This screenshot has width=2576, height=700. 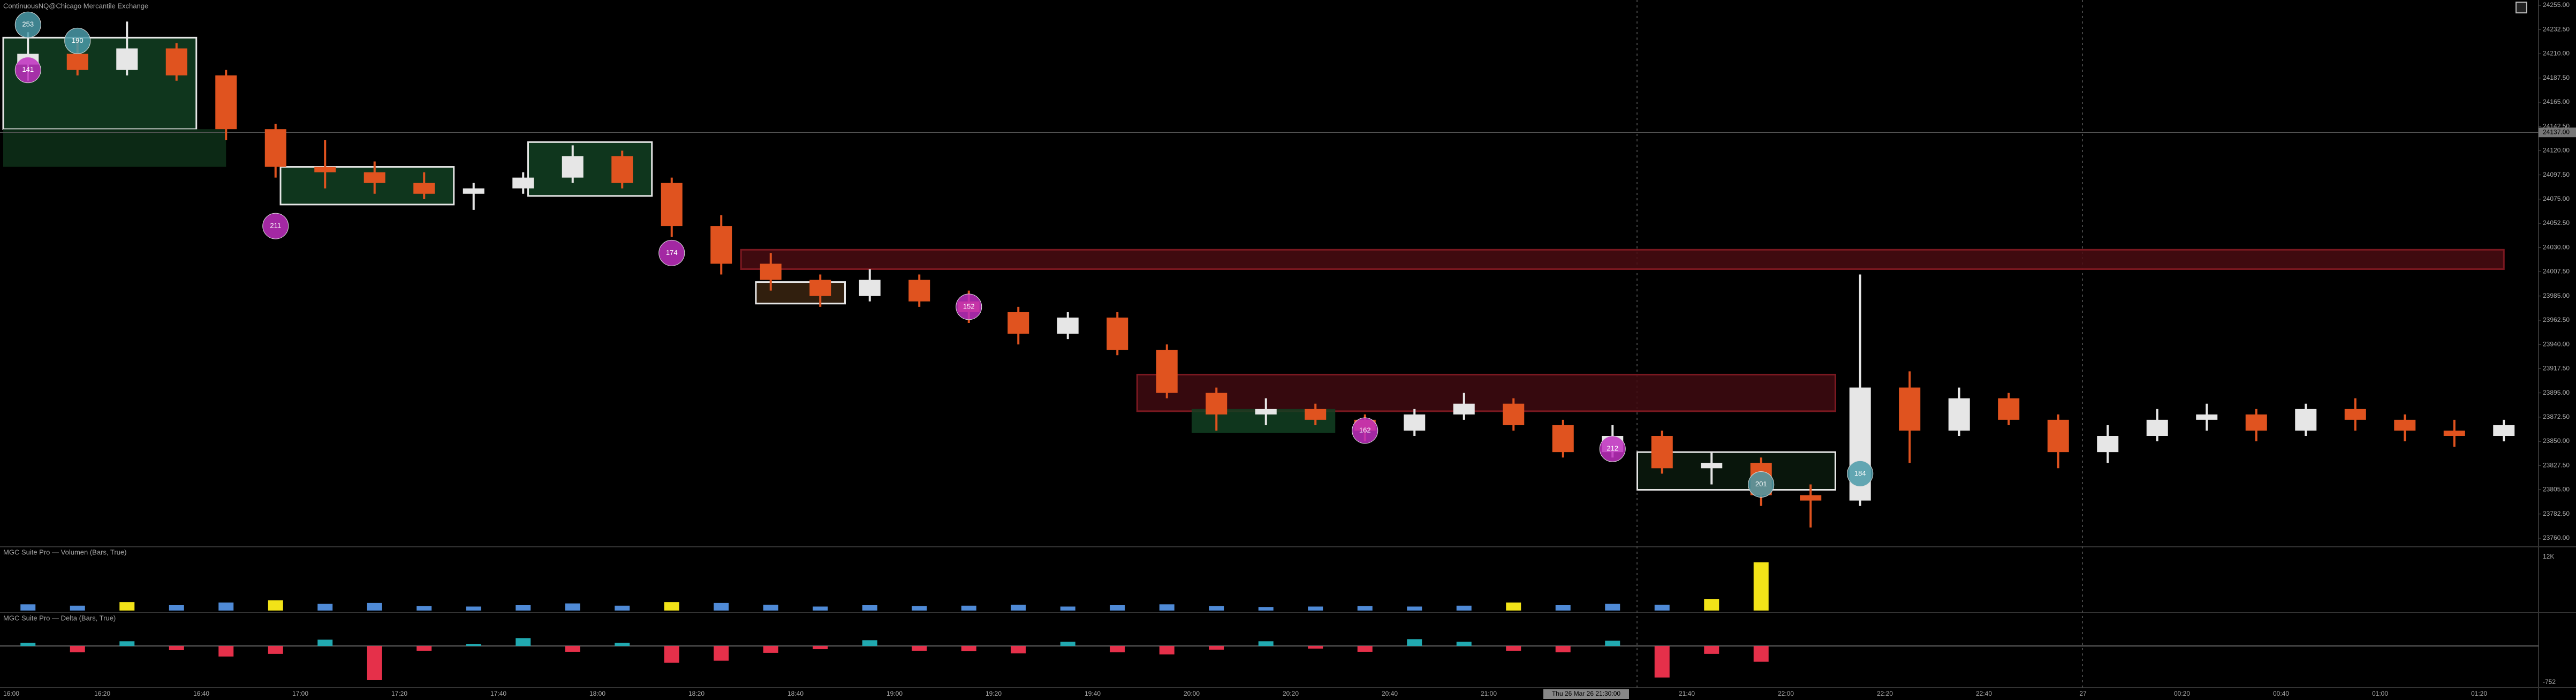 What do you see at coordinates (1192, 694) in the screenshot?
I see `x-tick-label: 20:00` at bounding box center [1192, 694].